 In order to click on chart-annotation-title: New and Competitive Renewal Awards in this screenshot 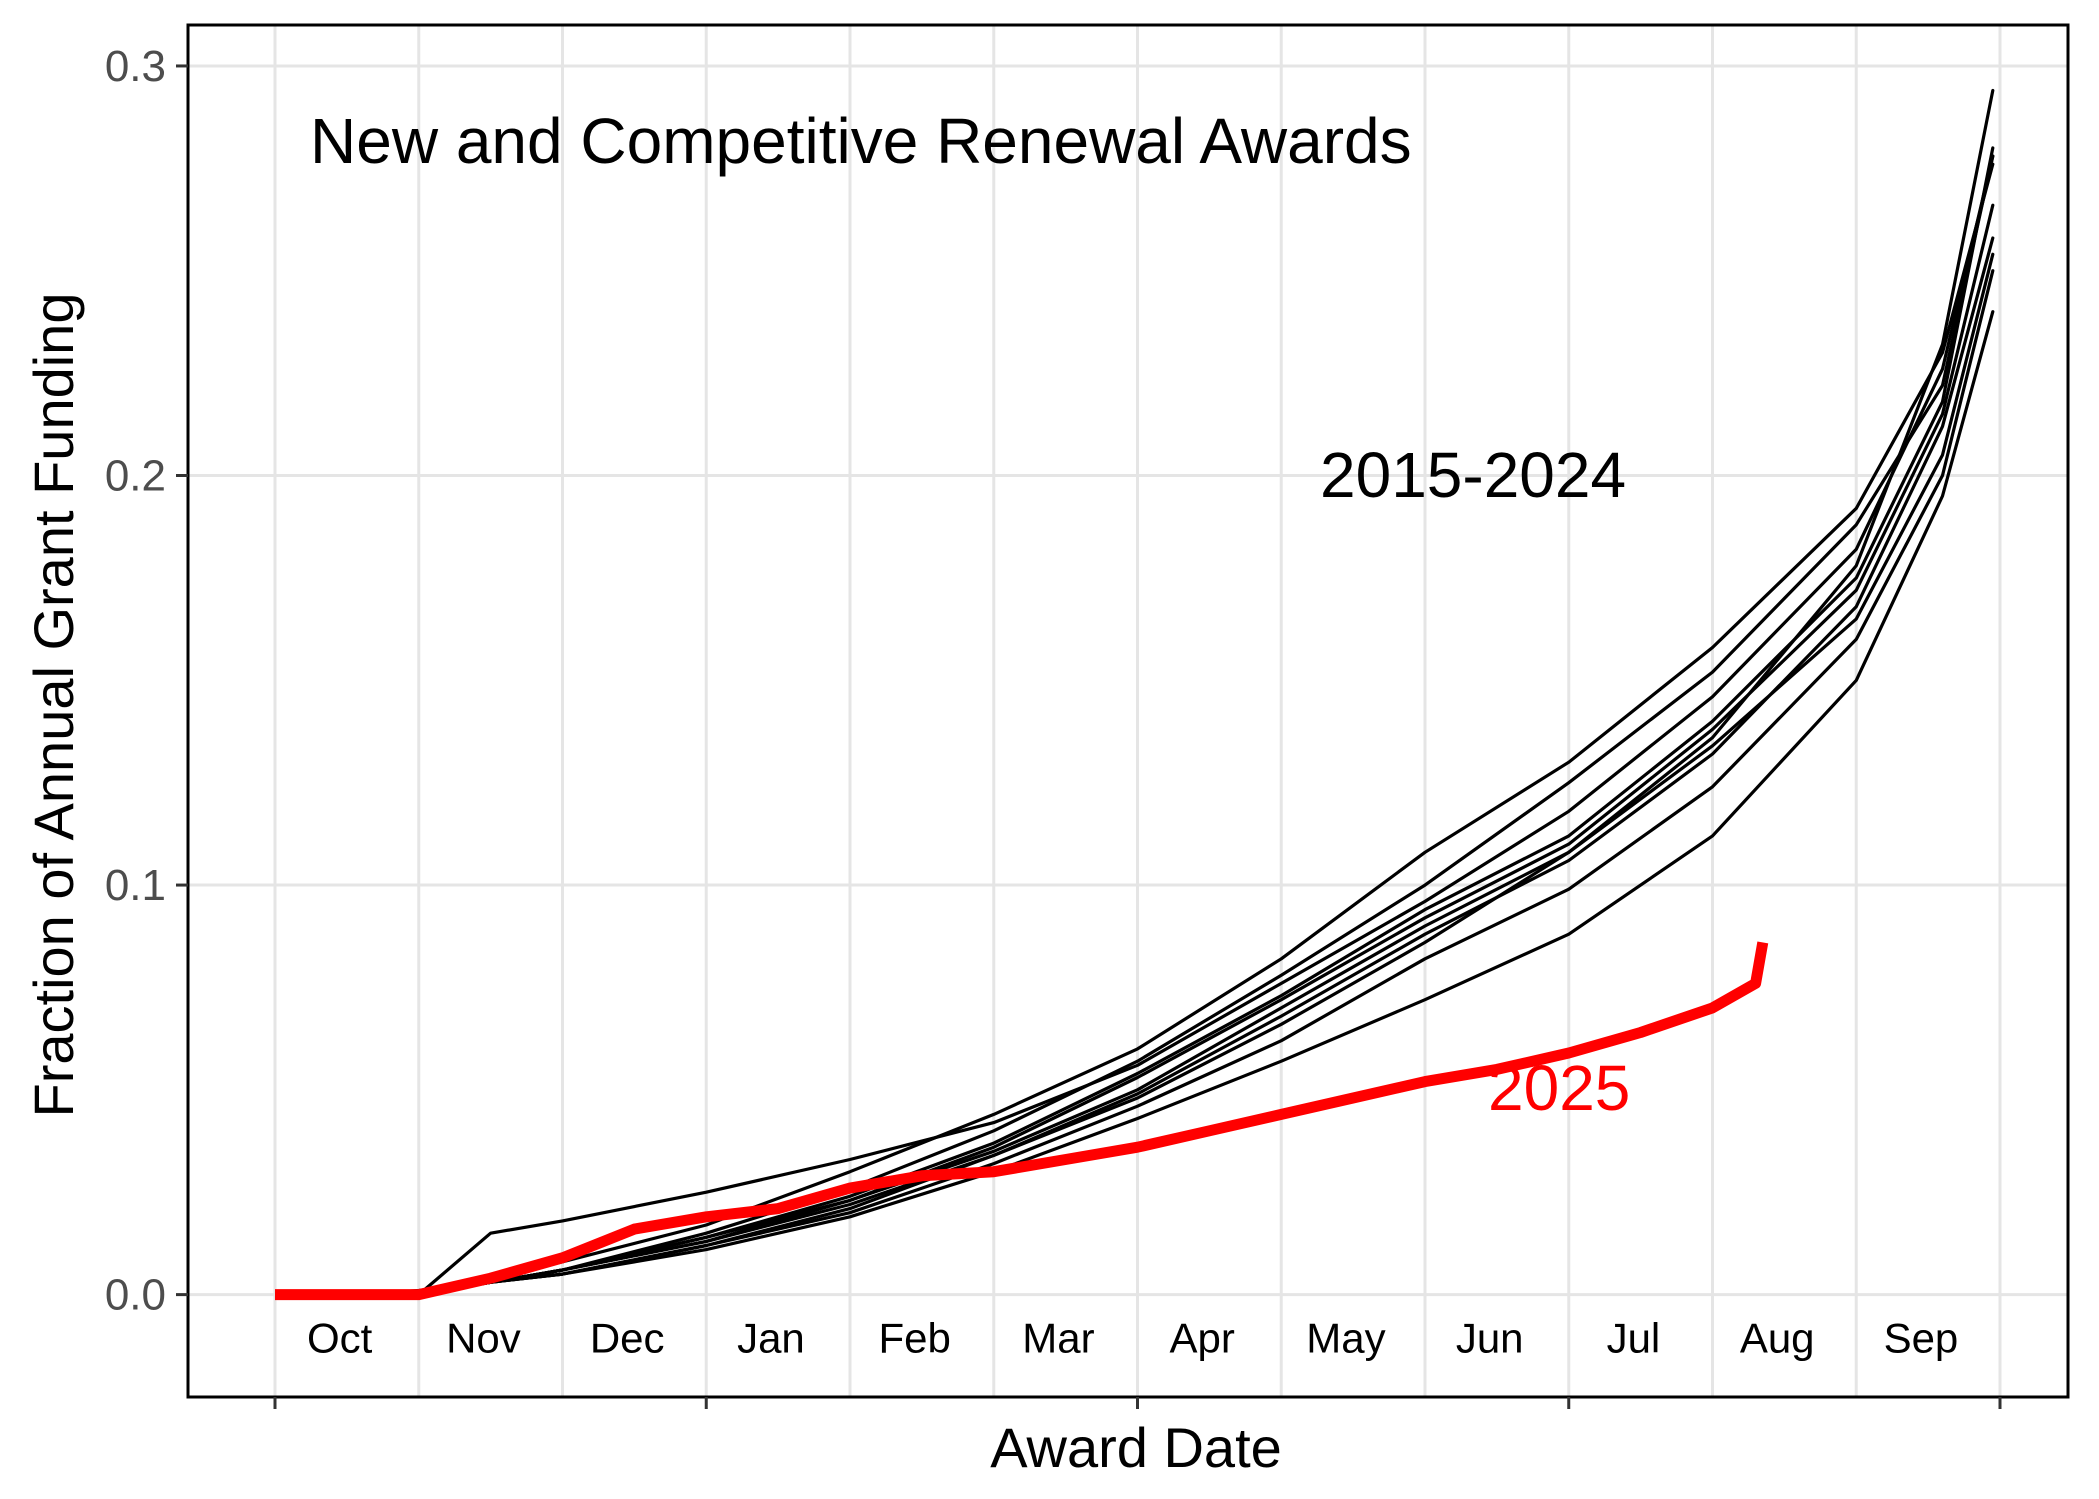, I will do `click(861, 141)`.